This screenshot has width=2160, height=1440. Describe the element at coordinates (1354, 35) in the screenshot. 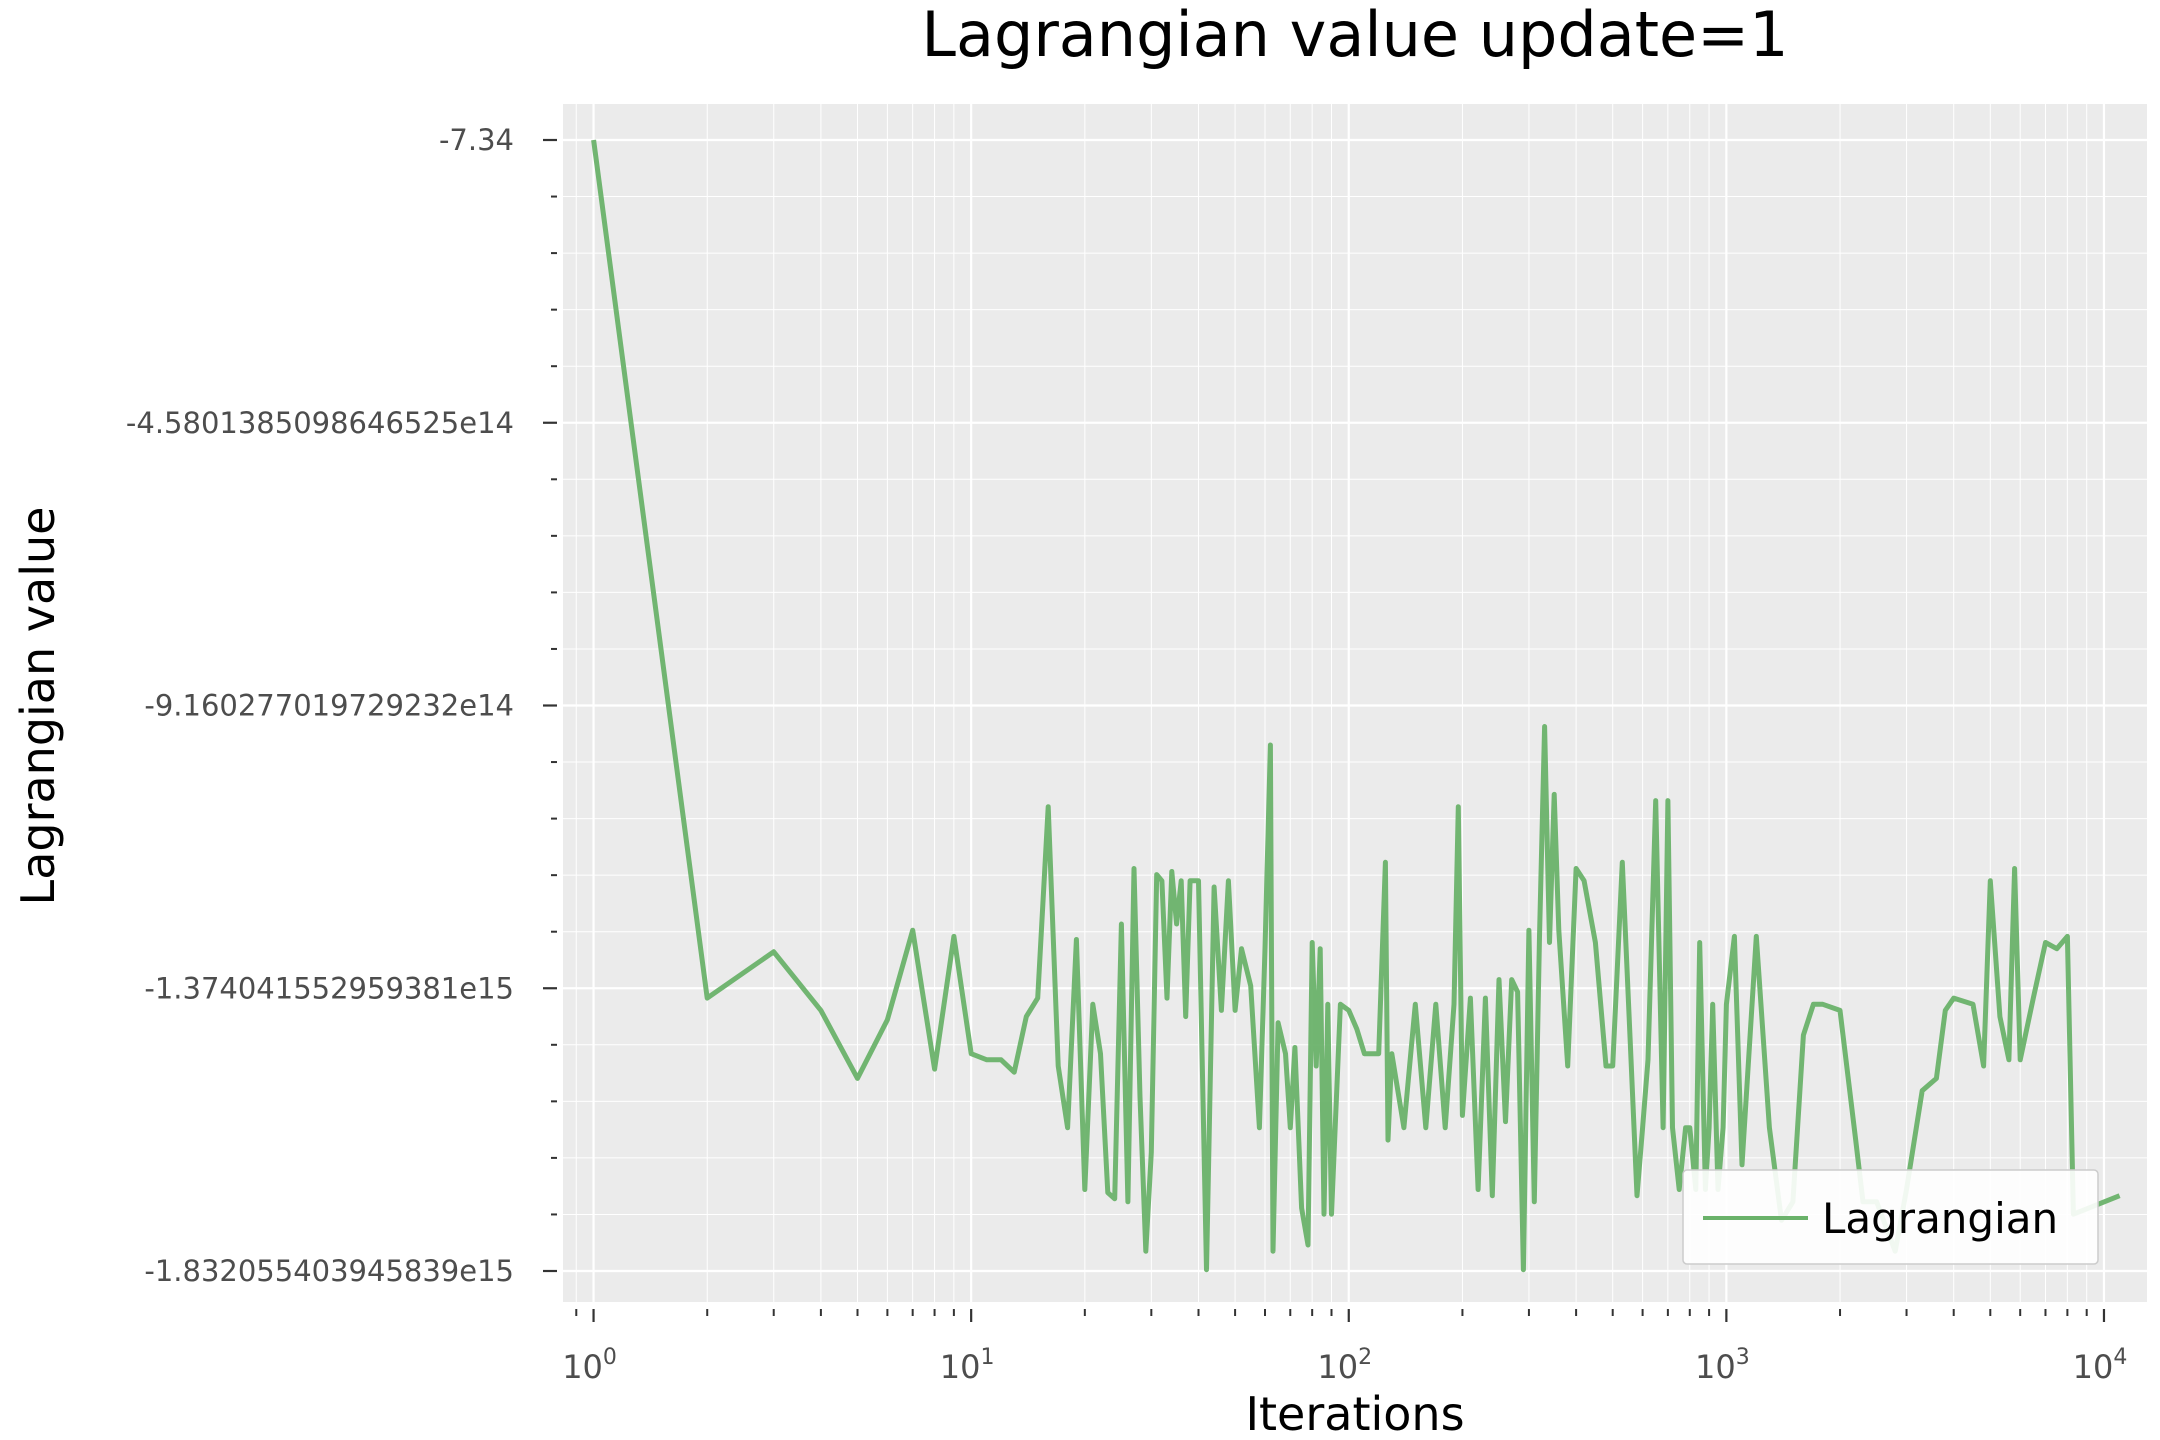

I see `chart-title: Lagrangian value update=1` at that location.